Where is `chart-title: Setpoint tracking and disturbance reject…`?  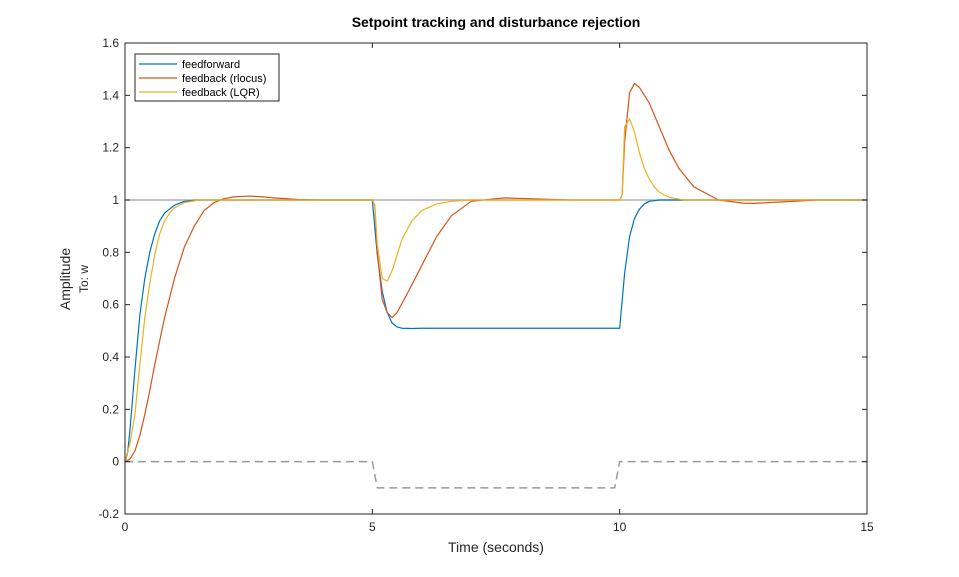 chart-title: Setpoint tracking and disturbance reject… is located at coordinates (496, 22).